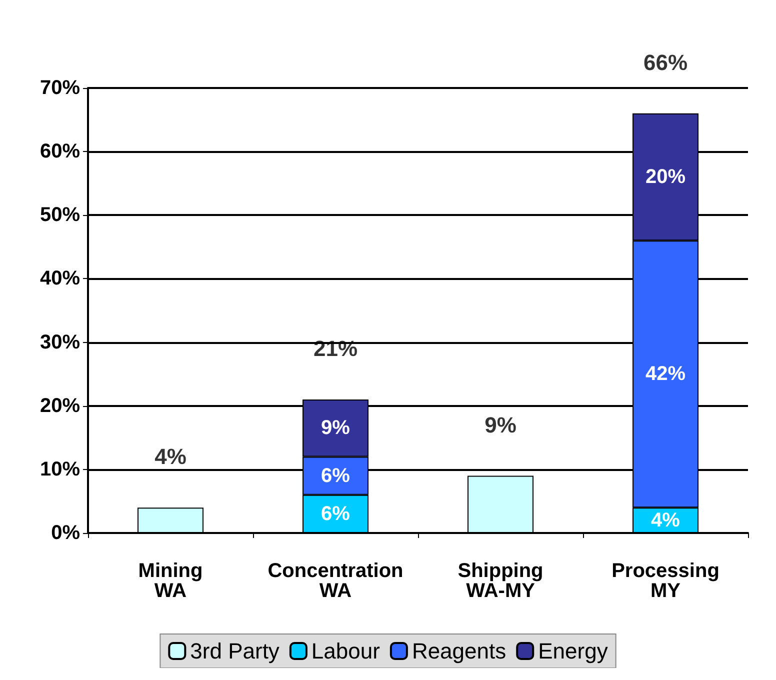 The width and height of the screenshot is (776, 680). What do you see at coordinates (665, 520) in the screenshot?
I see `data-label: 4%` at bounding box center [665, 520].